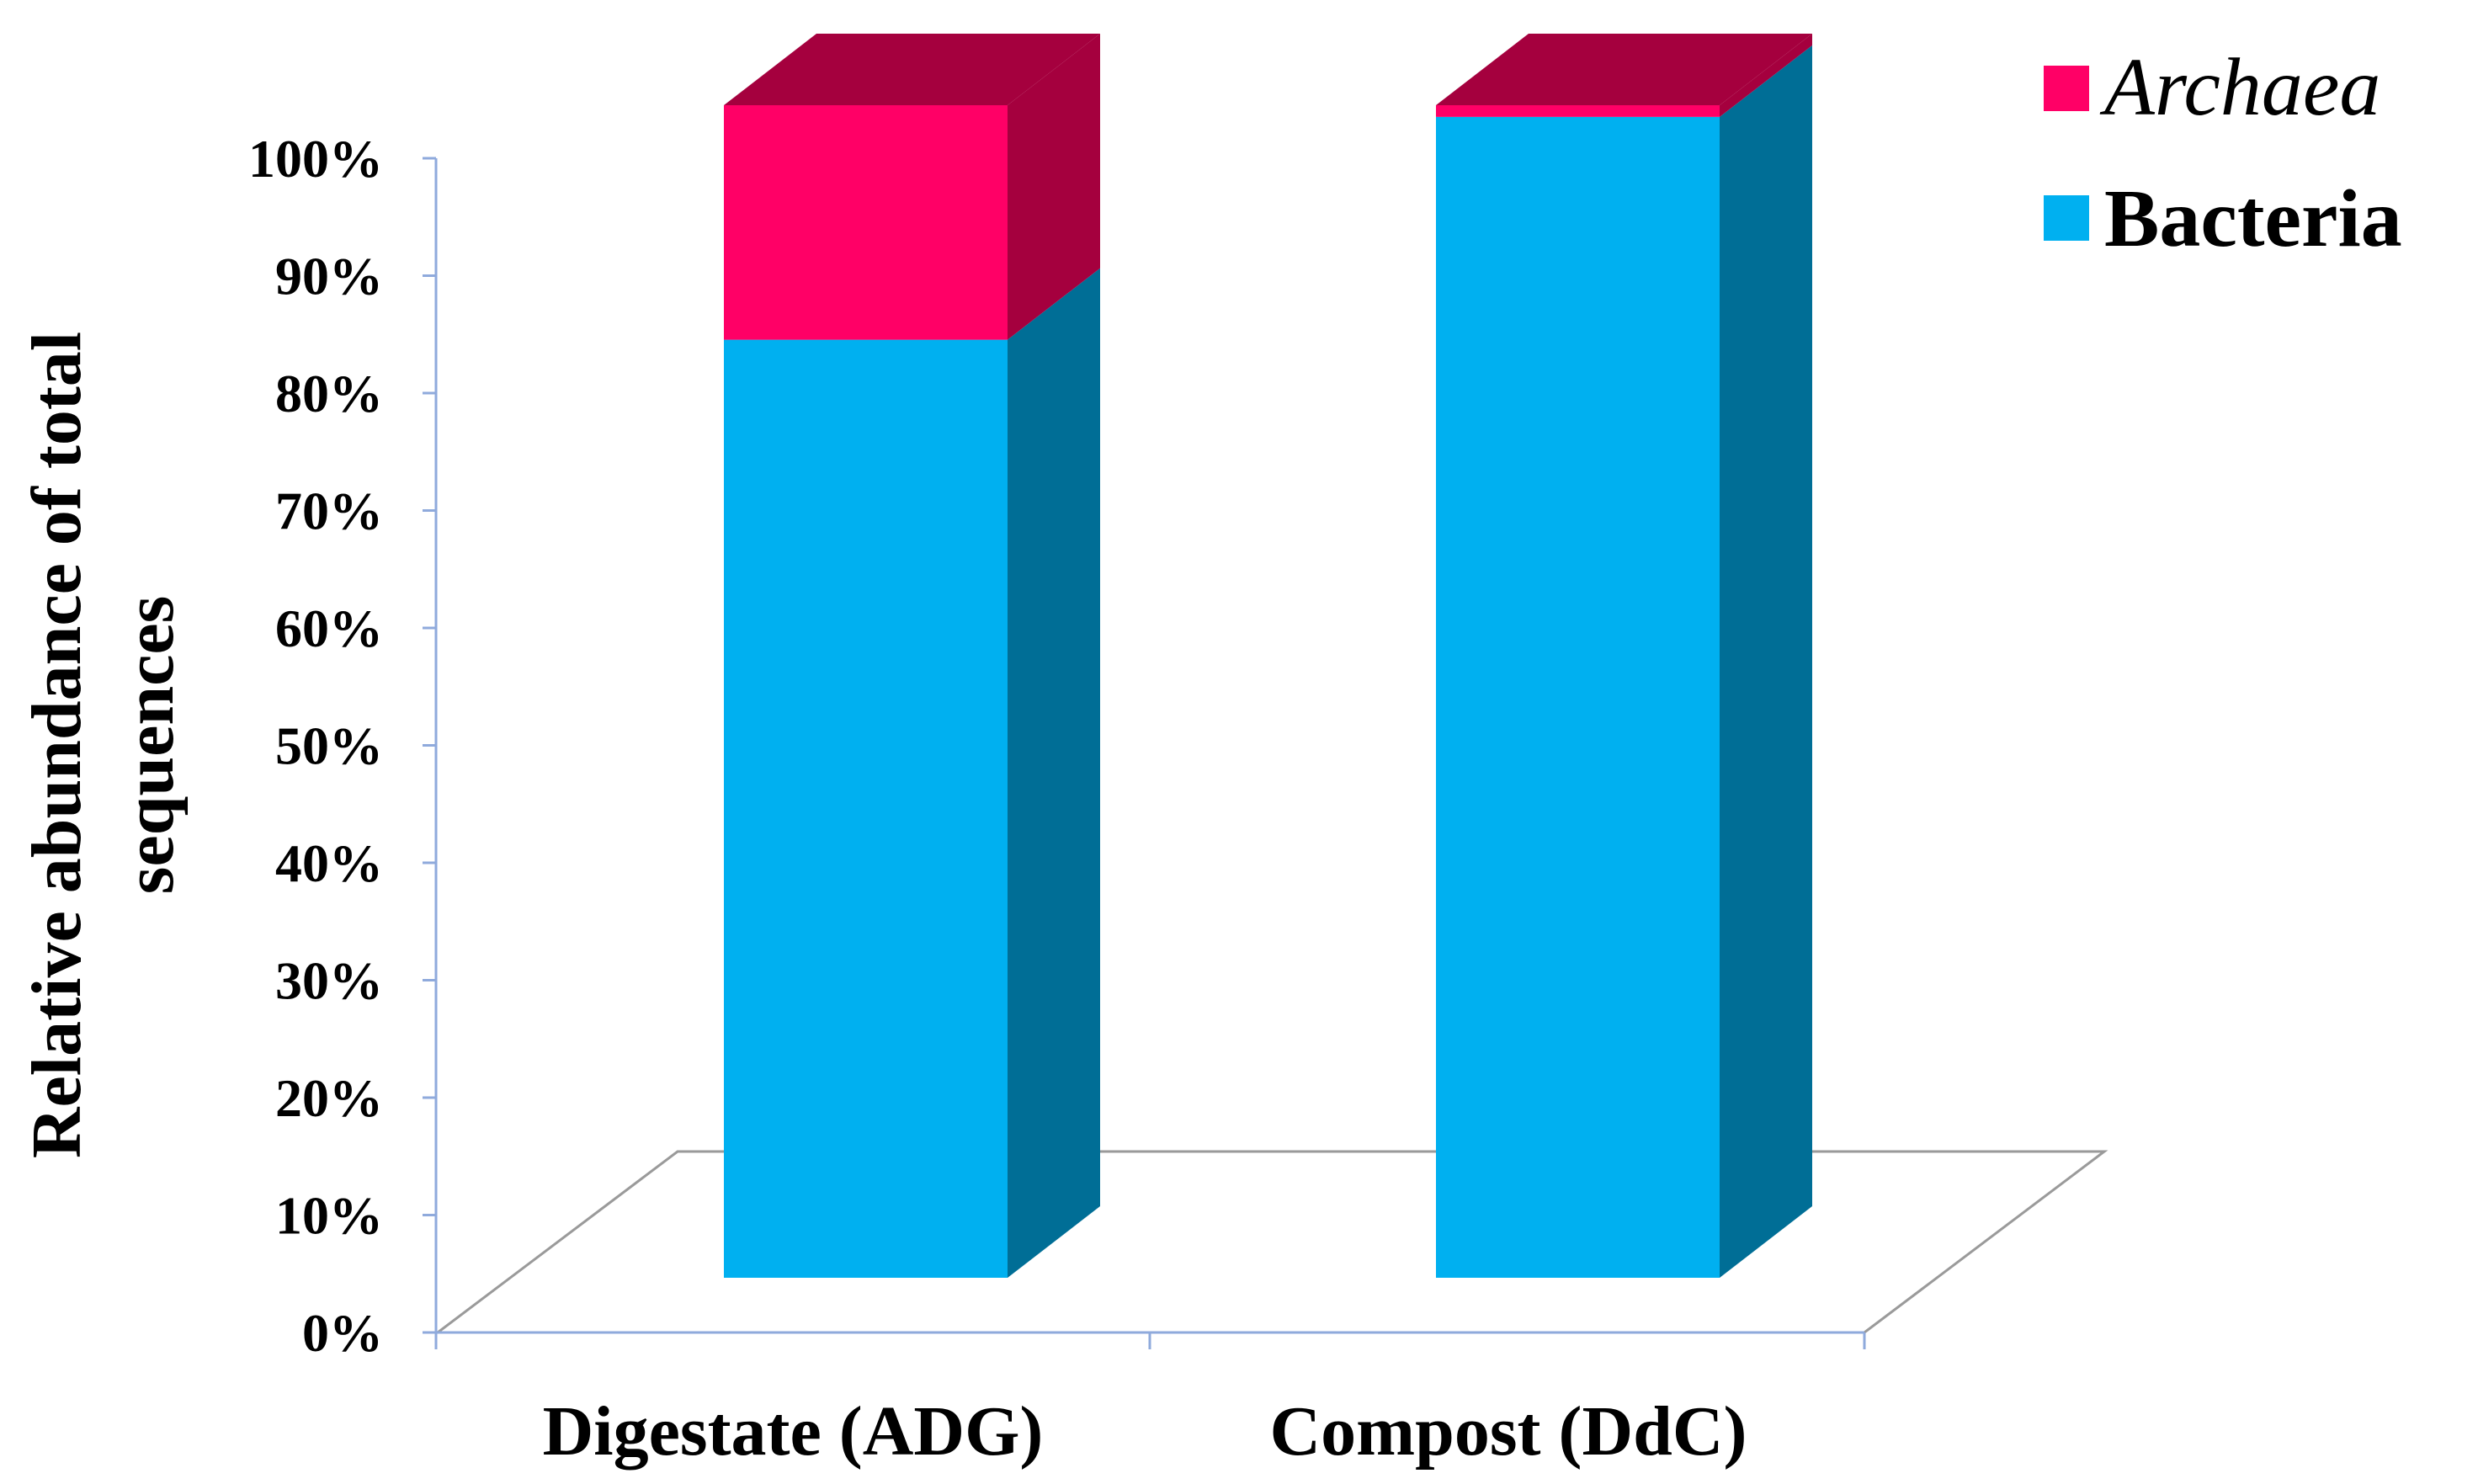  What do you see at coordinates (329, 511) in the screenshot?
I see `y-tick-label: 70%` at bounding box center [329, 511].